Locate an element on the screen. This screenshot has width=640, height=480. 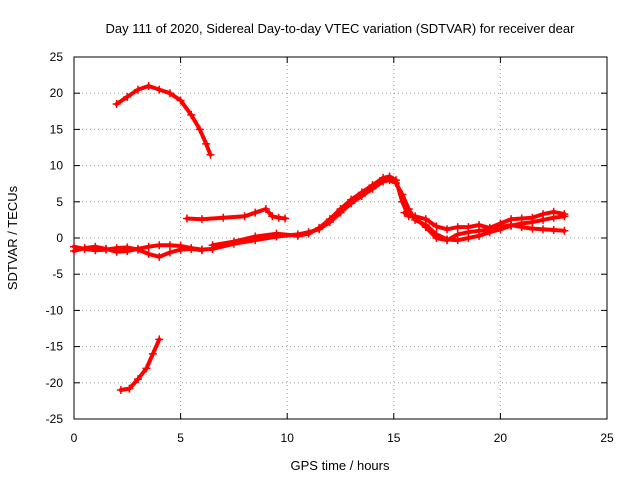
y-tick-label: 15 is located at coordinates (57, 129).